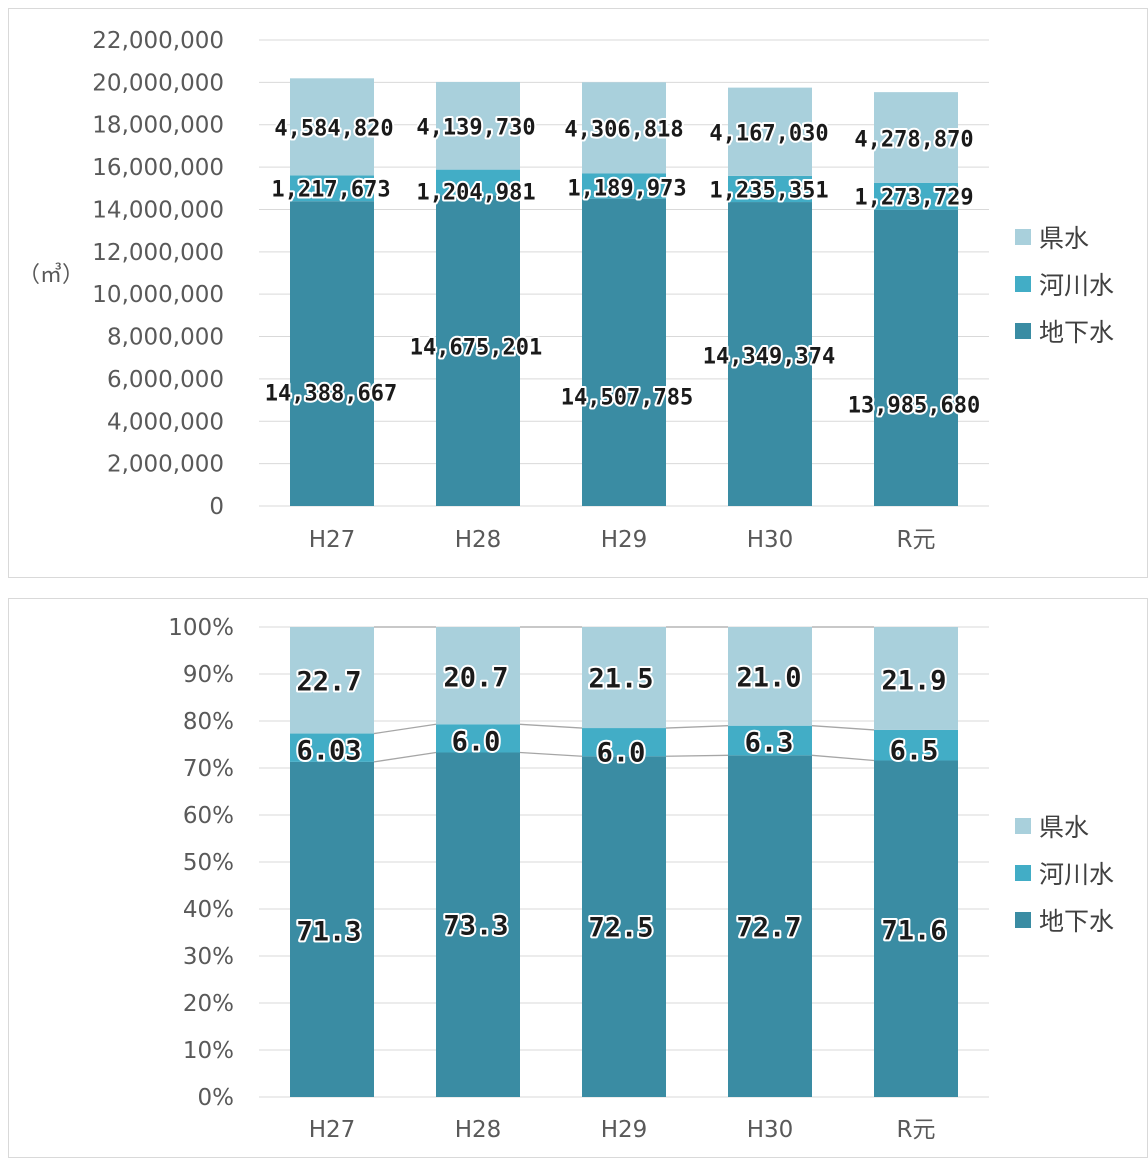 The image size is (1148, 1159). I want to click on y-tick-label: 14,000,000, so click(158, 210).